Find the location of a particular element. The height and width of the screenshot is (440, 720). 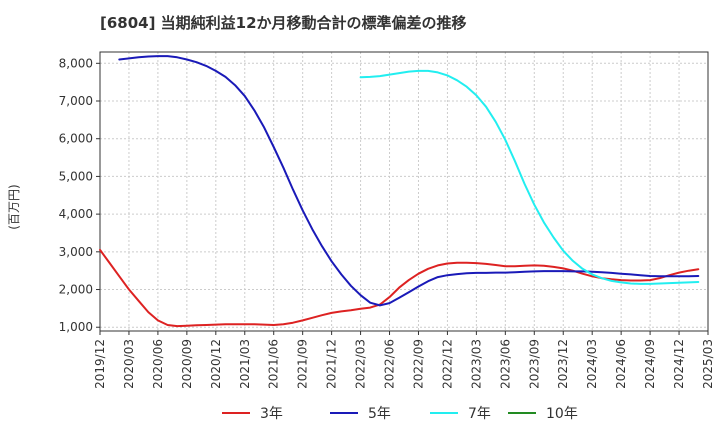

x-tick-label: 2022/03 is located at coordinates (361, 364).